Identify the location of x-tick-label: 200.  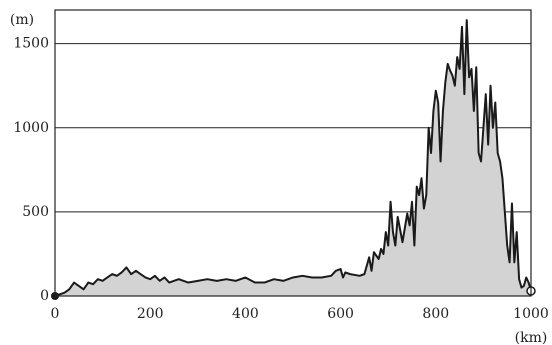
(150, 314).